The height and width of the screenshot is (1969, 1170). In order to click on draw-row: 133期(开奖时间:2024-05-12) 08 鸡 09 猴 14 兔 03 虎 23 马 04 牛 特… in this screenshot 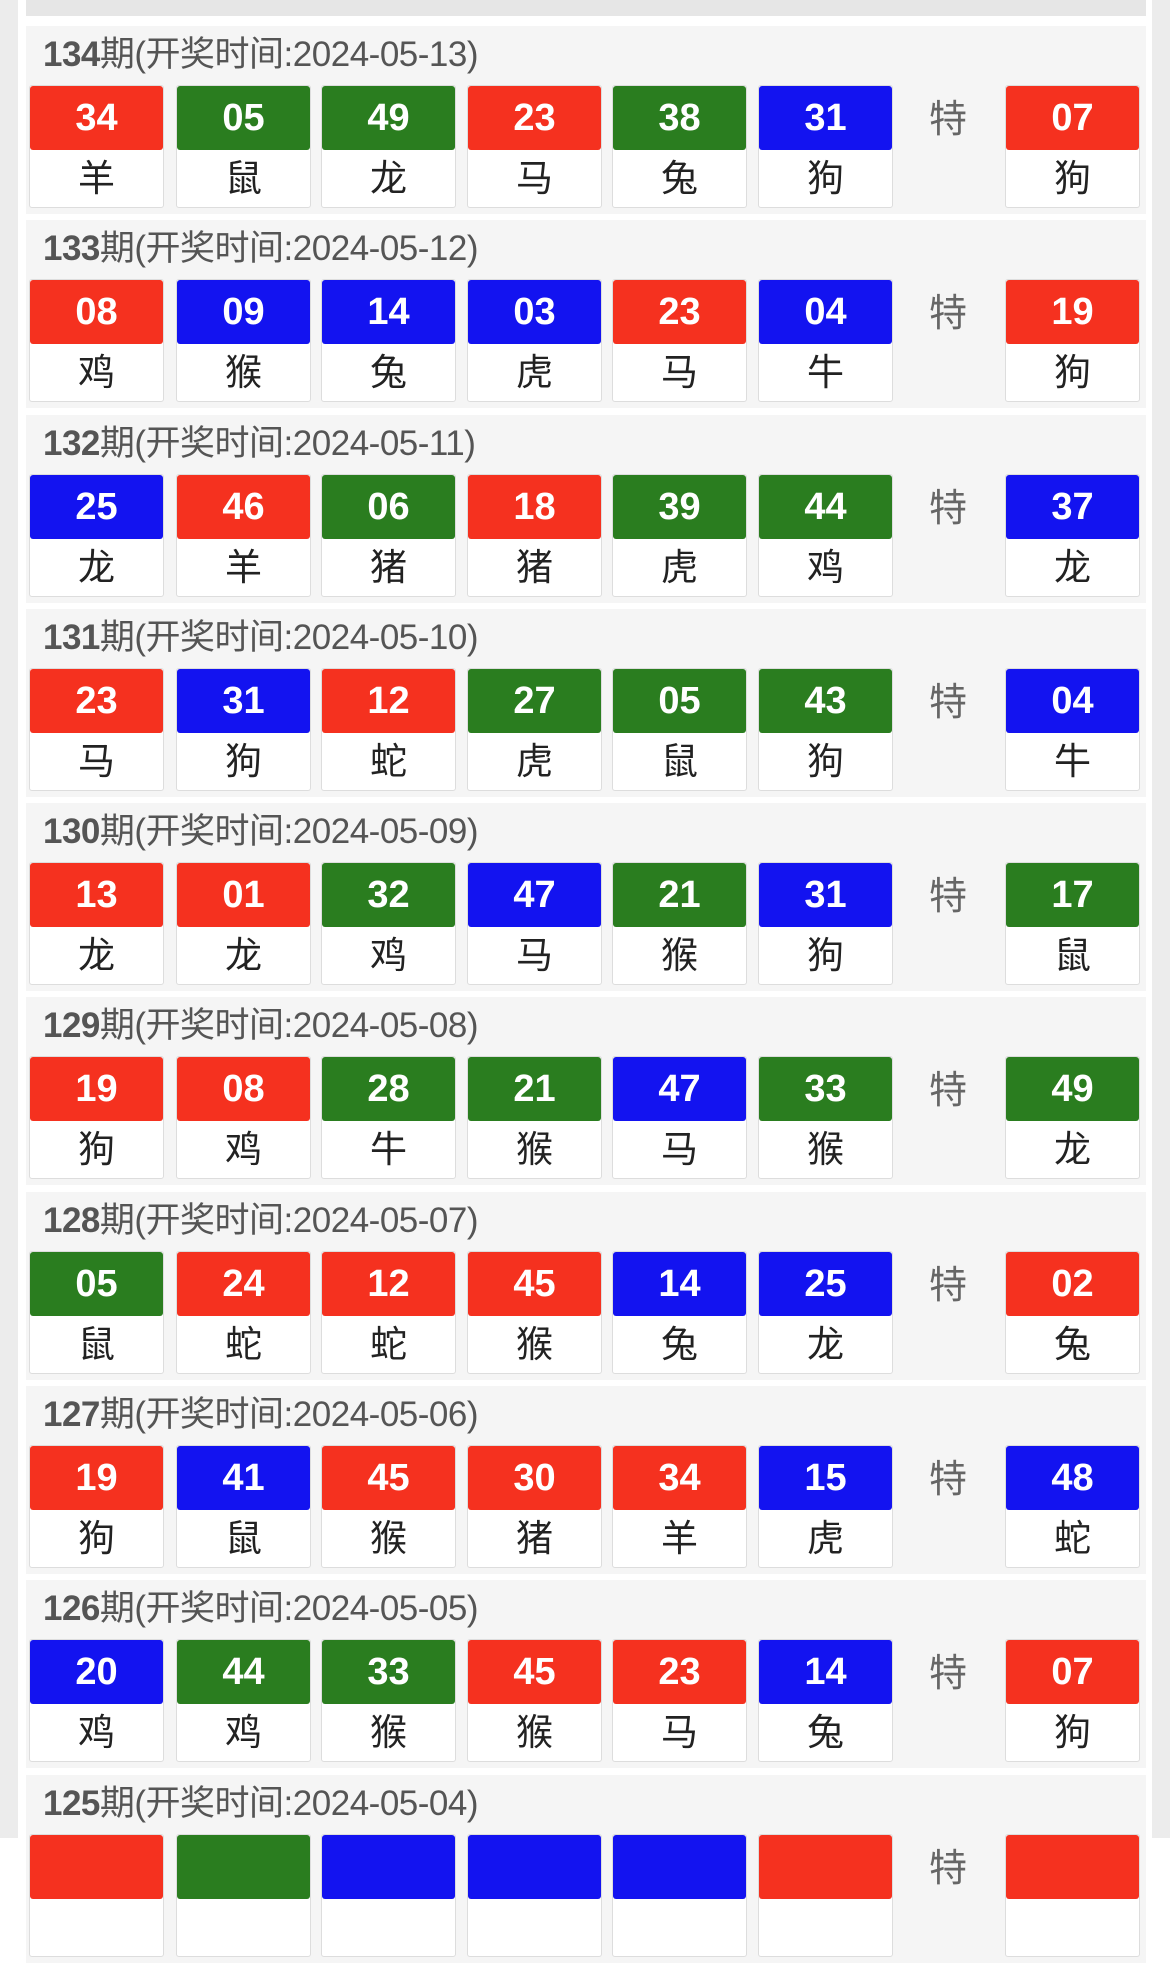, I will do `click(586, 314)`.